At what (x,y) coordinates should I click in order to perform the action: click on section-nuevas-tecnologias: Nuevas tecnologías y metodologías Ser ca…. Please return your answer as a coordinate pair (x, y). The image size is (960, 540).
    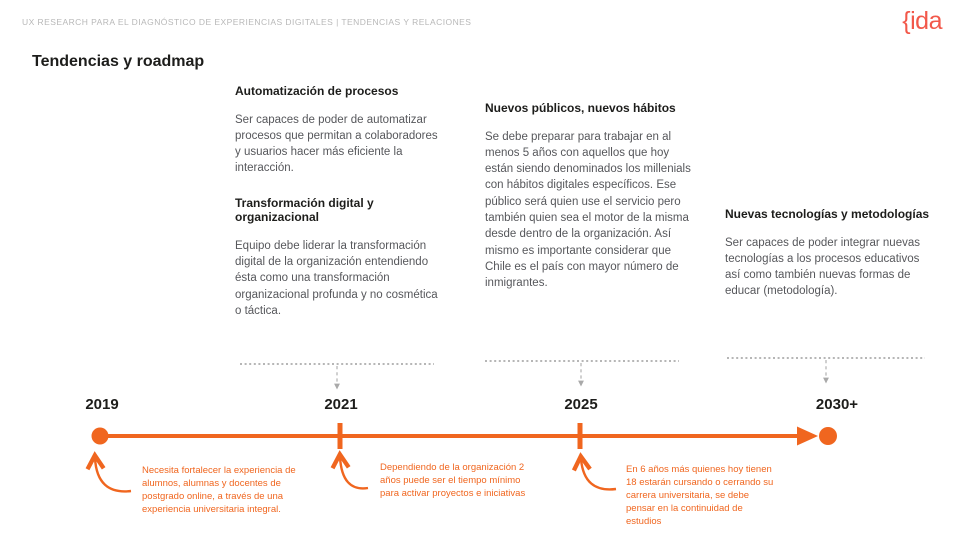
    Looking at the image, I should click on (828, 253).